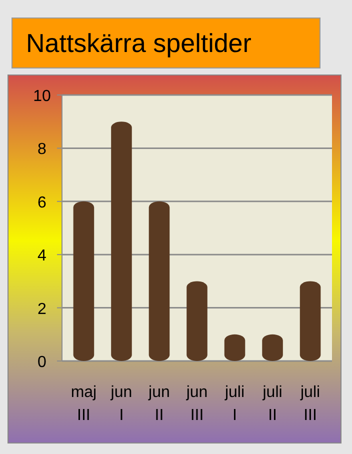 Image resolution: width=352 pixels, height=454 pixels. What do you see at coordinates (83, 404) in the screenshot?
I see `x-tick-label: maj III` at bounding box center [83, 404].